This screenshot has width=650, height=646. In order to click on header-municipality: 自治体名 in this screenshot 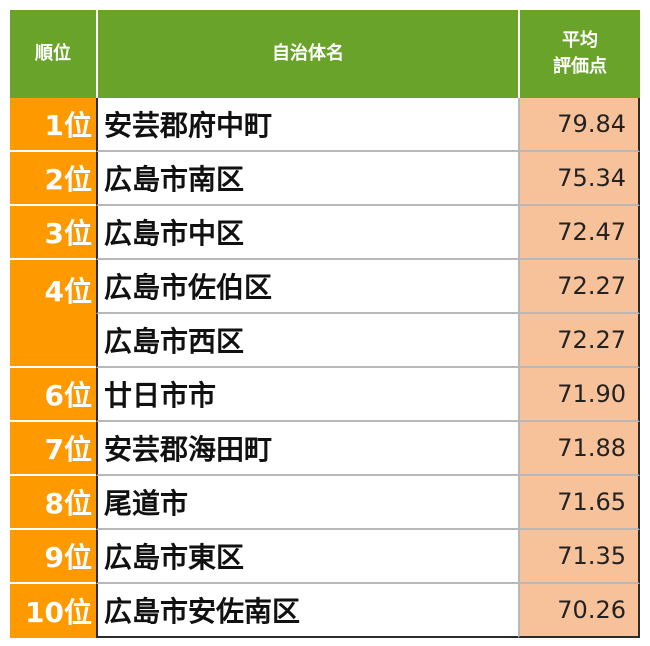, I will do `click(307, 54)`.